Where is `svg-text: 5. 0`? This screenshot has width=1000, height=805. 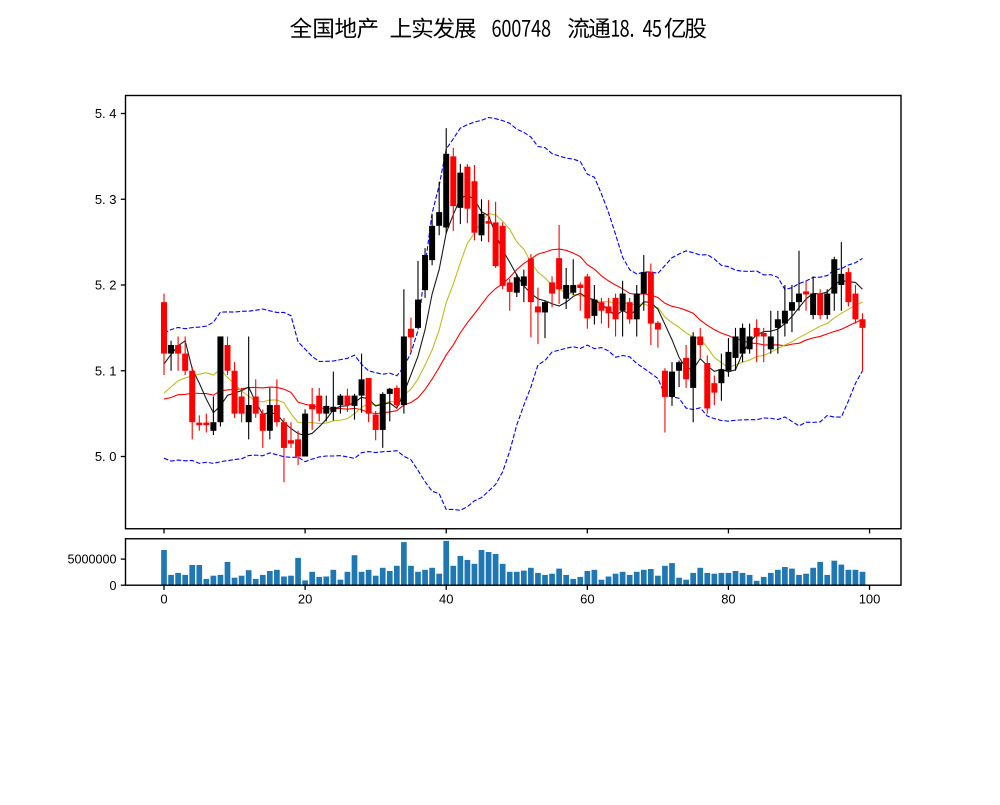 svg-text: 5. 0 is located at coordinates (106, 456).